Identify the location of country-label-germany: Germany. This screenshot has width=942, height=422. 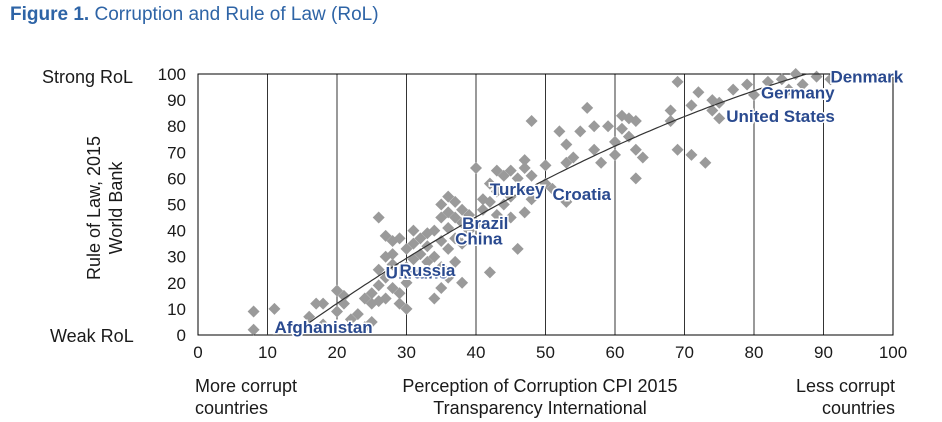
(798, 92).